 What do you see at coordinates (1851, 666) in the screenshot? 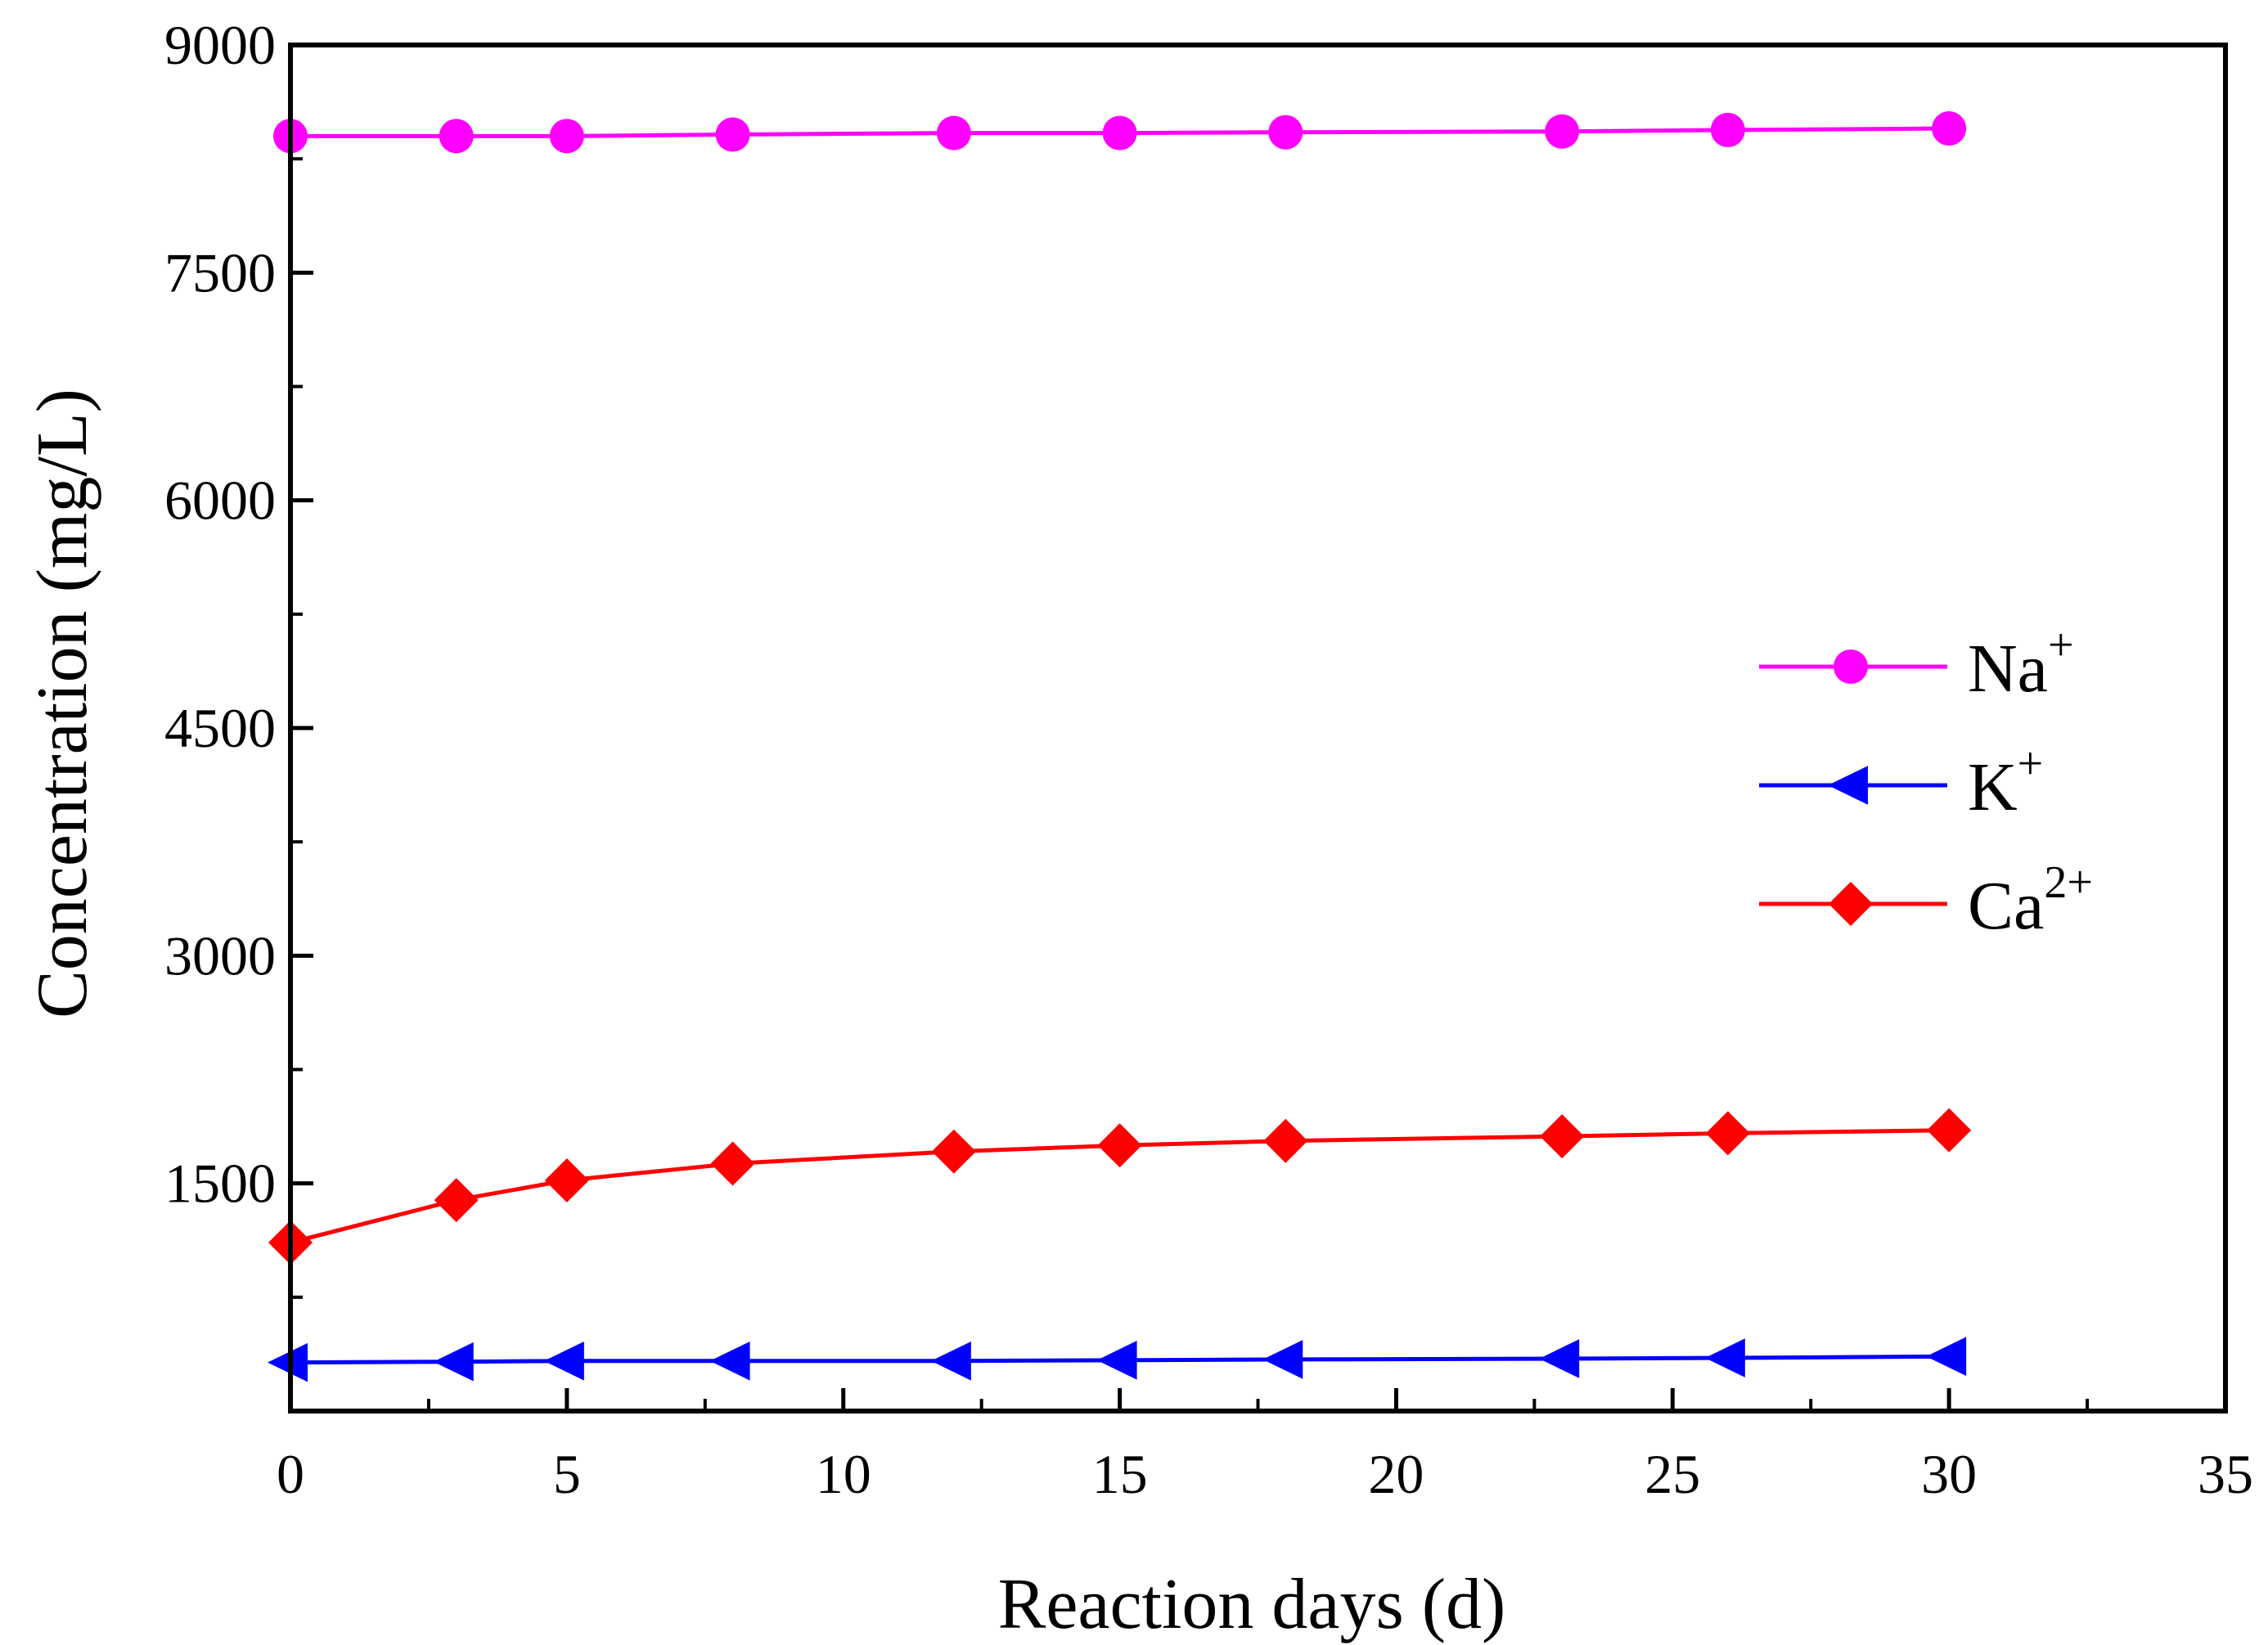
I see `legend-marker-na` at bounding box center [1851, 666].